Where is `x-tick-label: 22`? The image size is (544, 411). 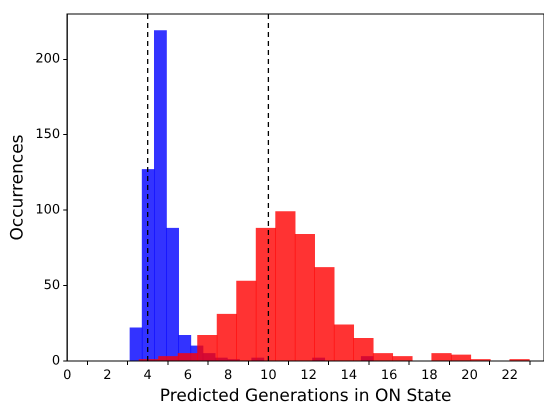
x-tick-label: 22 is located at coordinates (510, 376).